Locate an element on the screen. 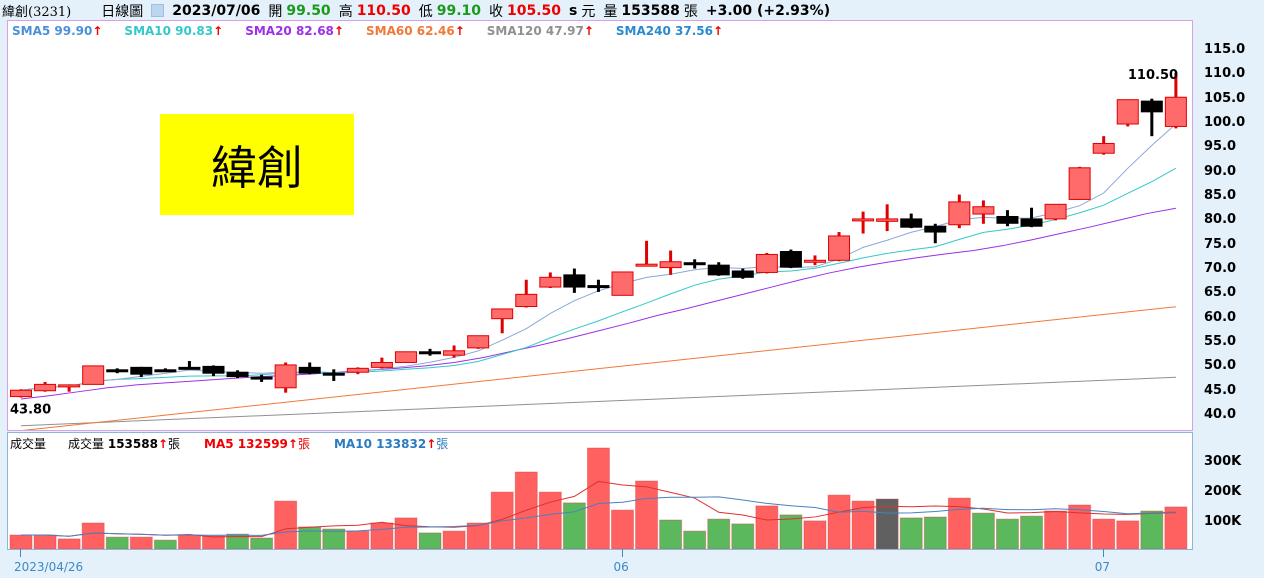 This screenshot has height=578, width=1264. open-value: 99.50 is located at coordinates (308, 10).